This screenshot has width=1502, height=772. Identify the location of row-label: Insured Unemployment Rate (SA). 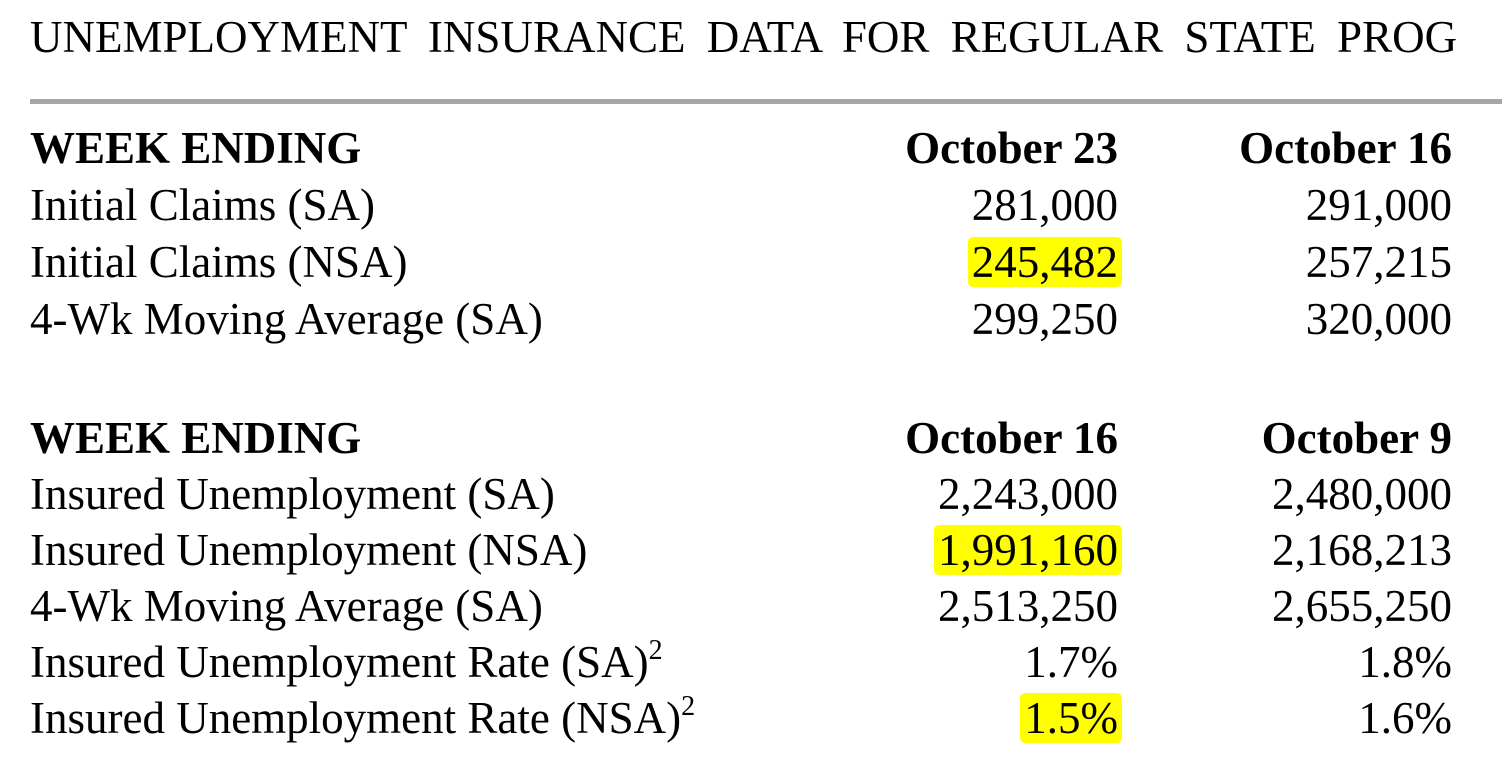
(339, 662).